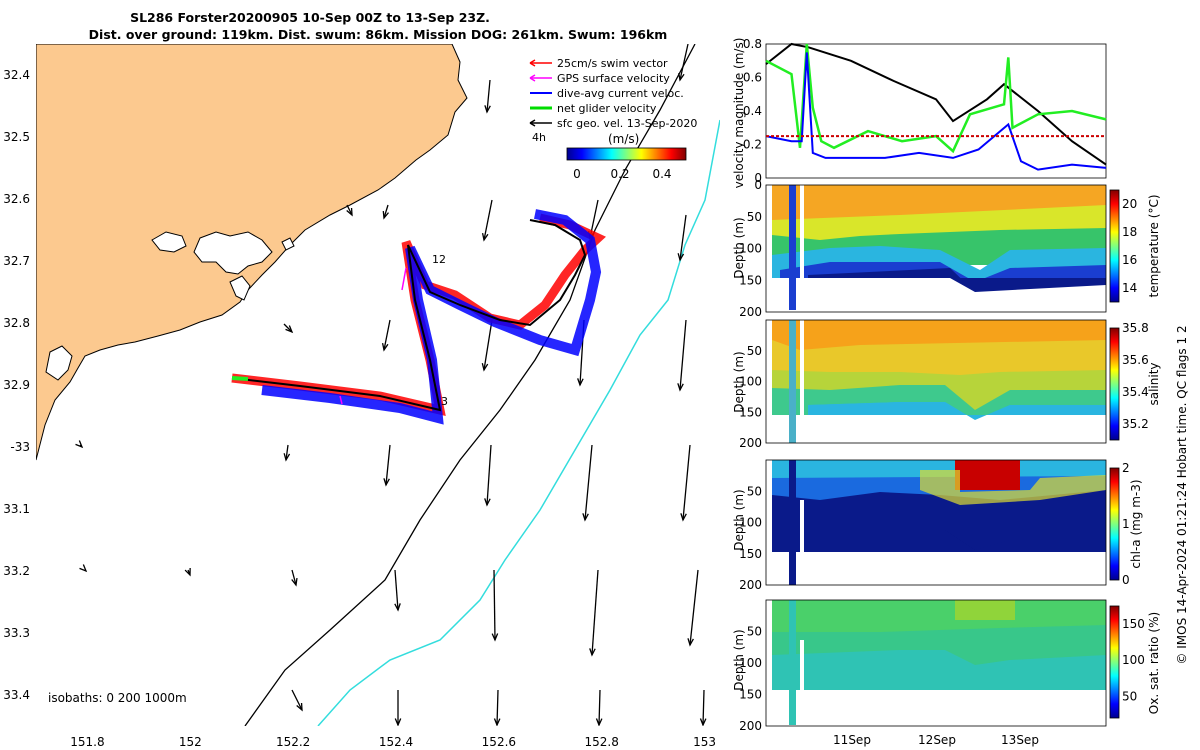  What do you see at coordinates (1020, 740) in the screenshot?
I see `time-tick-label: 13Sep` at bounding box center [1020, 740].